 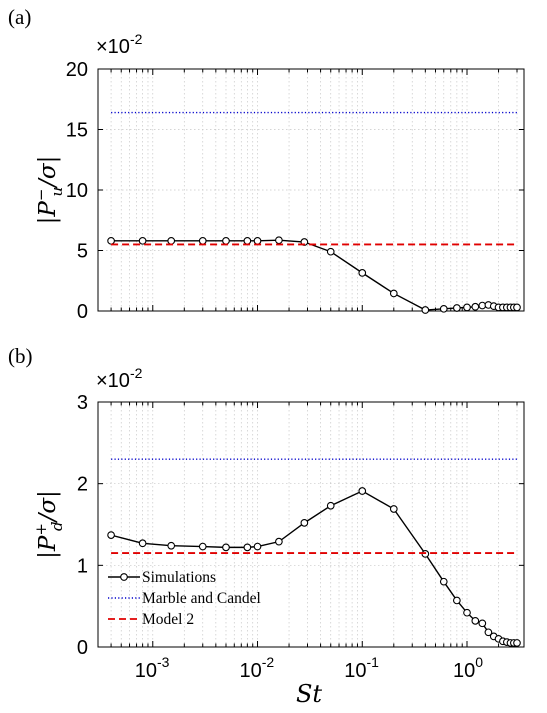 I want to click on y-axis-label: |P+d/σ|, so click(x=49, y=524).